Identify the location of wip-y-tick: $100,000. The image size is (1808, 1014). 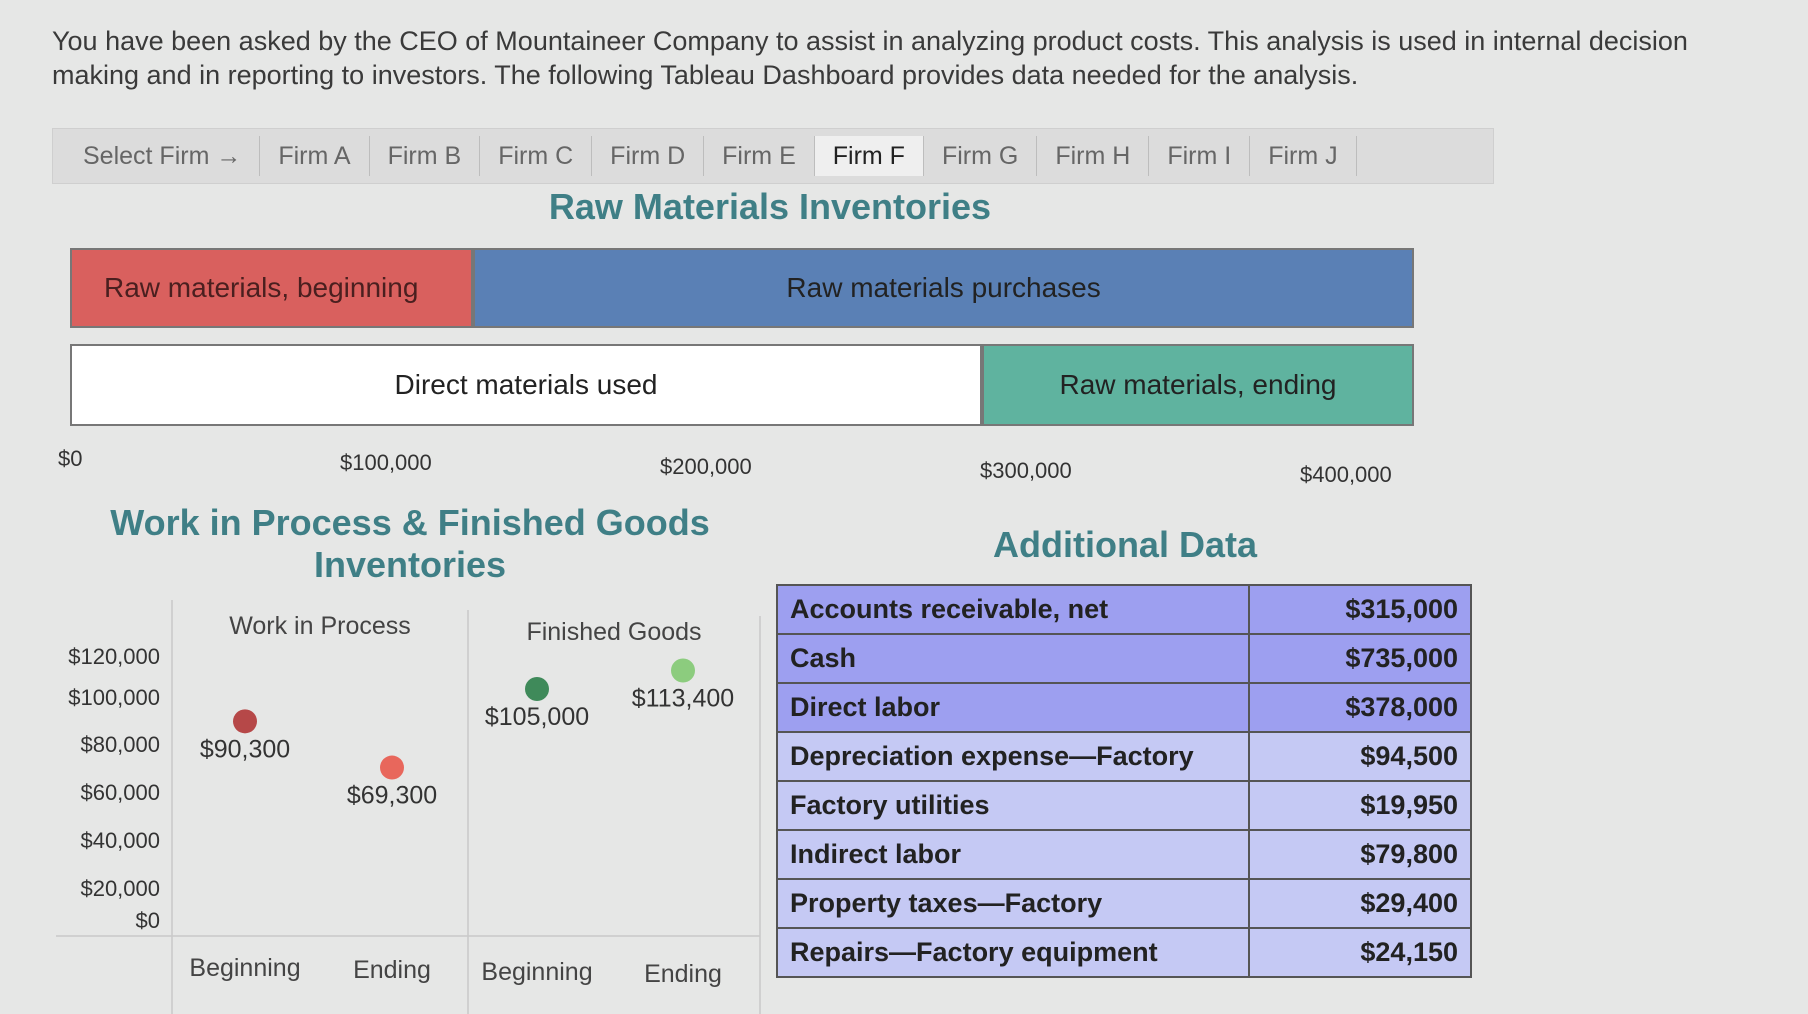
(114, 697).